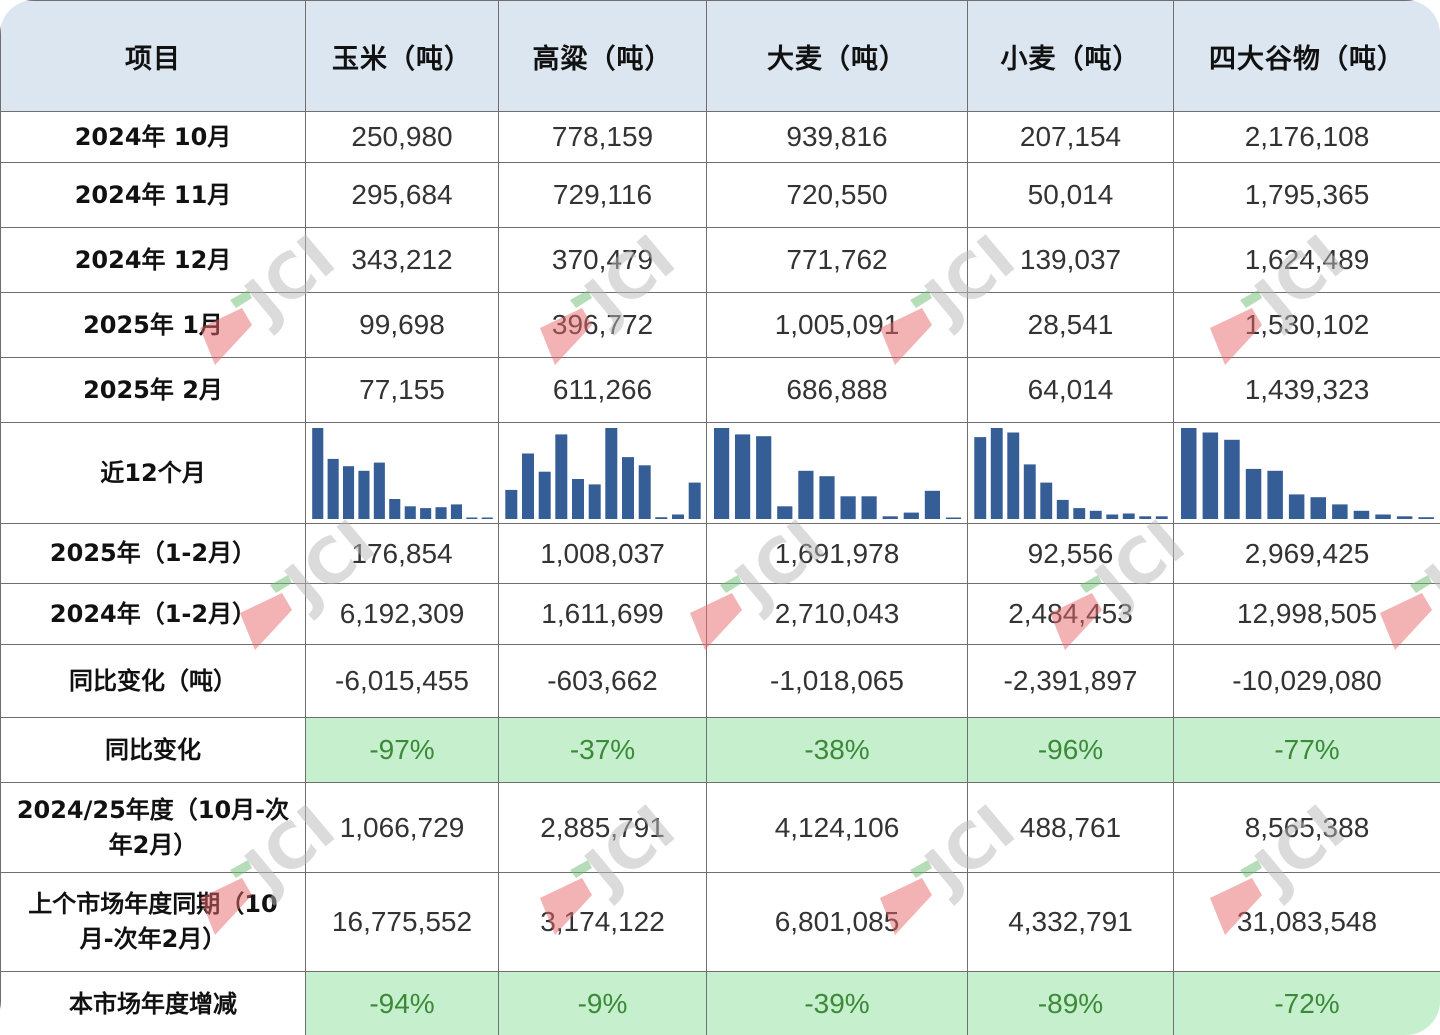 The height and width of the screenshot is (1035, 1440). Describe the element at coordinates (602, 390) in the screenshot. I see `cell-sorghum: 611,266` at that location.